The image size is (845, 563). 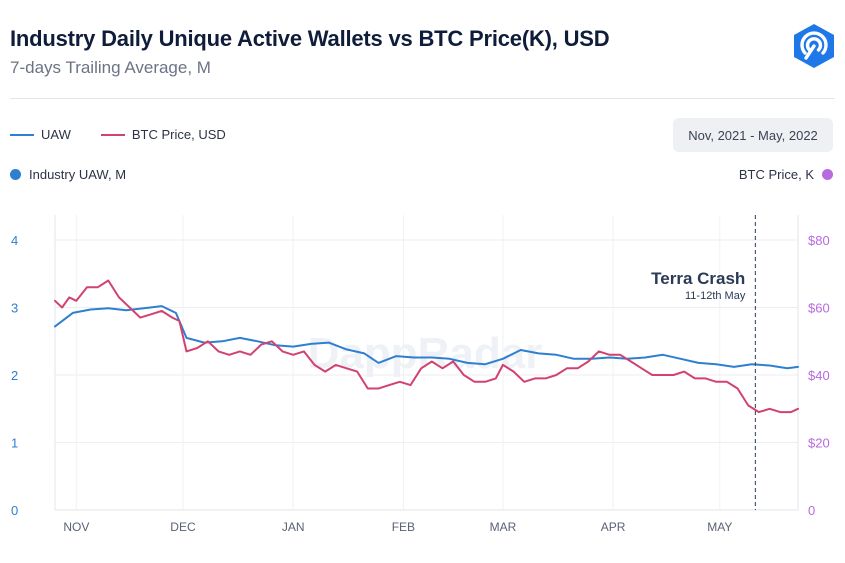 I want to click on right-tick-label: $20, so click(x=819, y=443).